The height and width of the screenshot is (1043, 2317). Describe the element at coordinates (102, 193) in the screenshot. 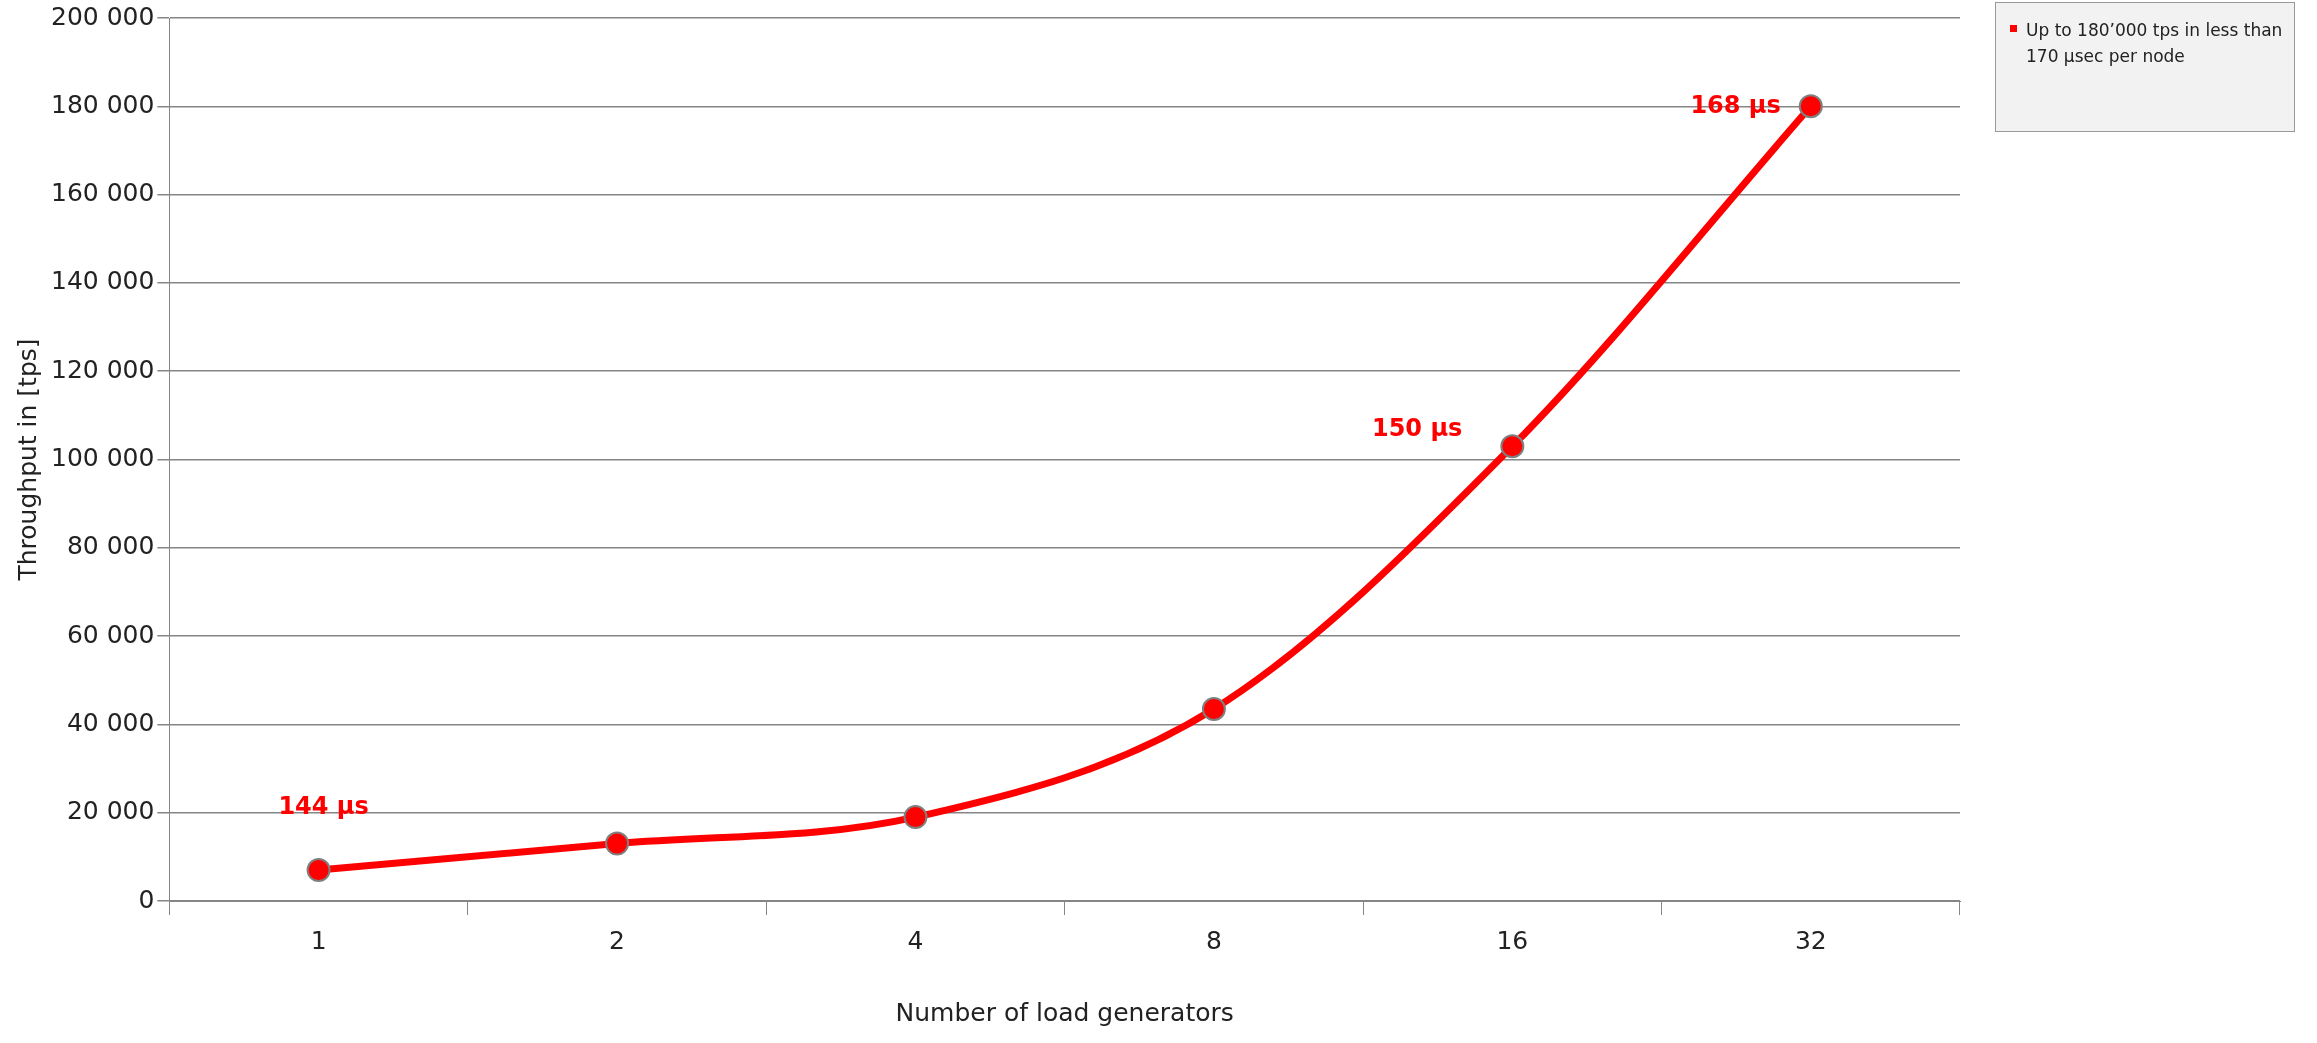

I see `y-tick-label: 160 000` at that location.